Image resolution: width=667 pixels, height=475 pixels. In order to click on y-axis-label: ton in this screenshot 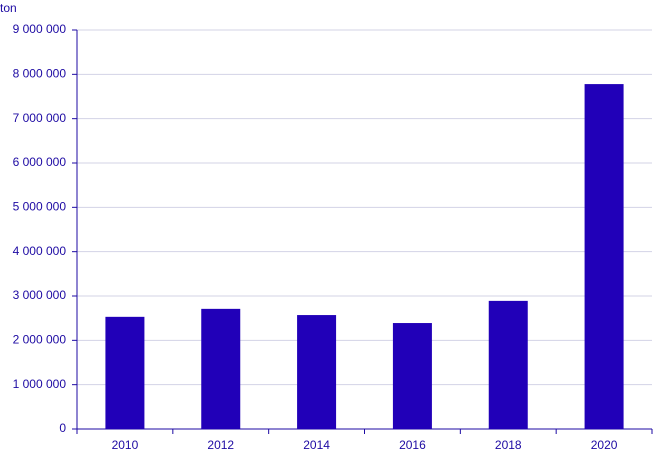, I will do `click(8, 8)`.